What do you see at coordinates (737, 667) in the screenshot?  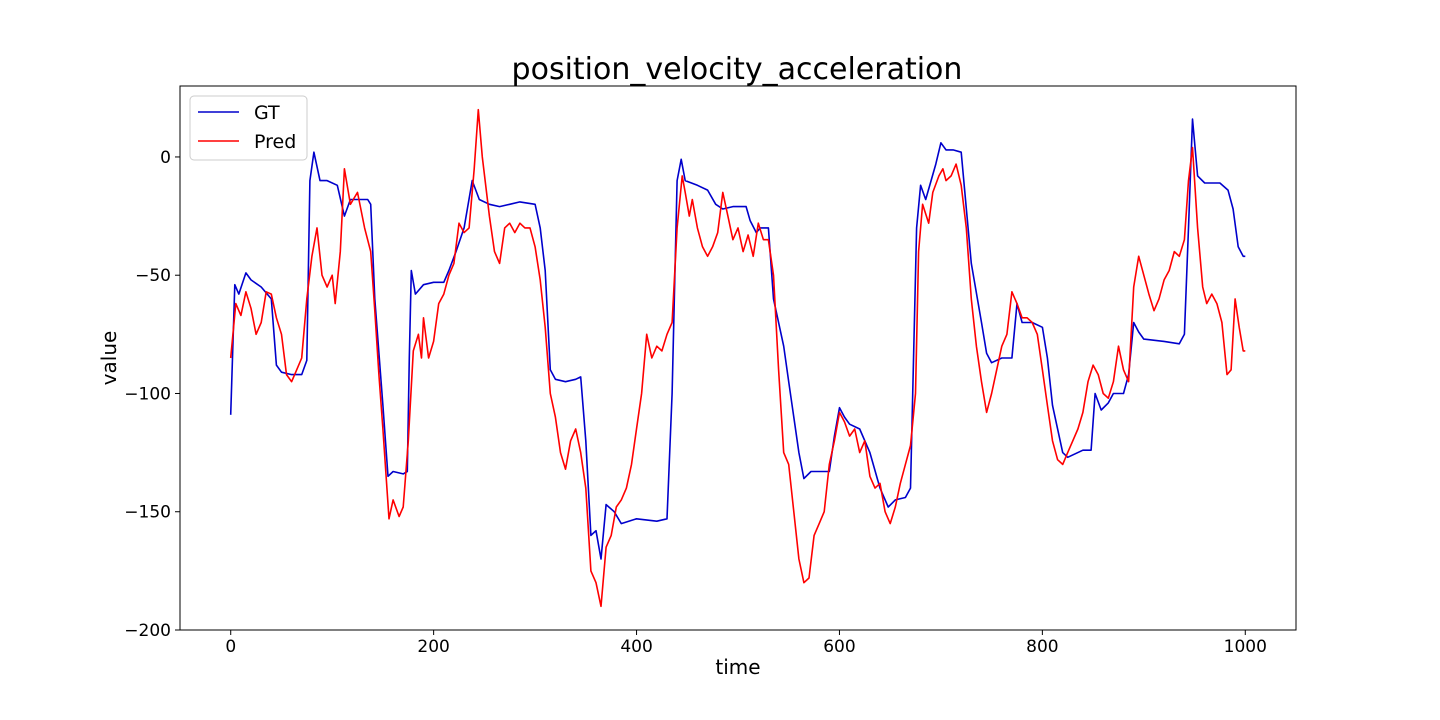 I see `x-axis-label: time` at bounding box center [737, 667].